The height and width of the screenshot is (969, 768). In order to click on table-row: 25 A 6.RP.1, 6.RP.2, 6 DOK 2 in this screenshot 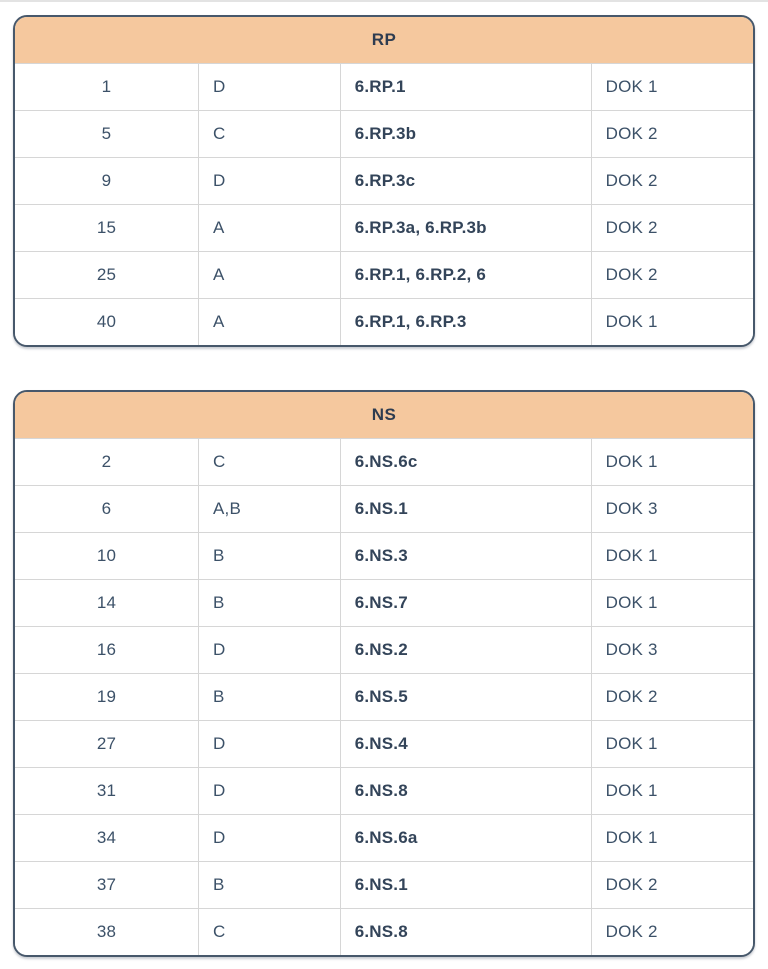, I will do `click(384, 274)`.